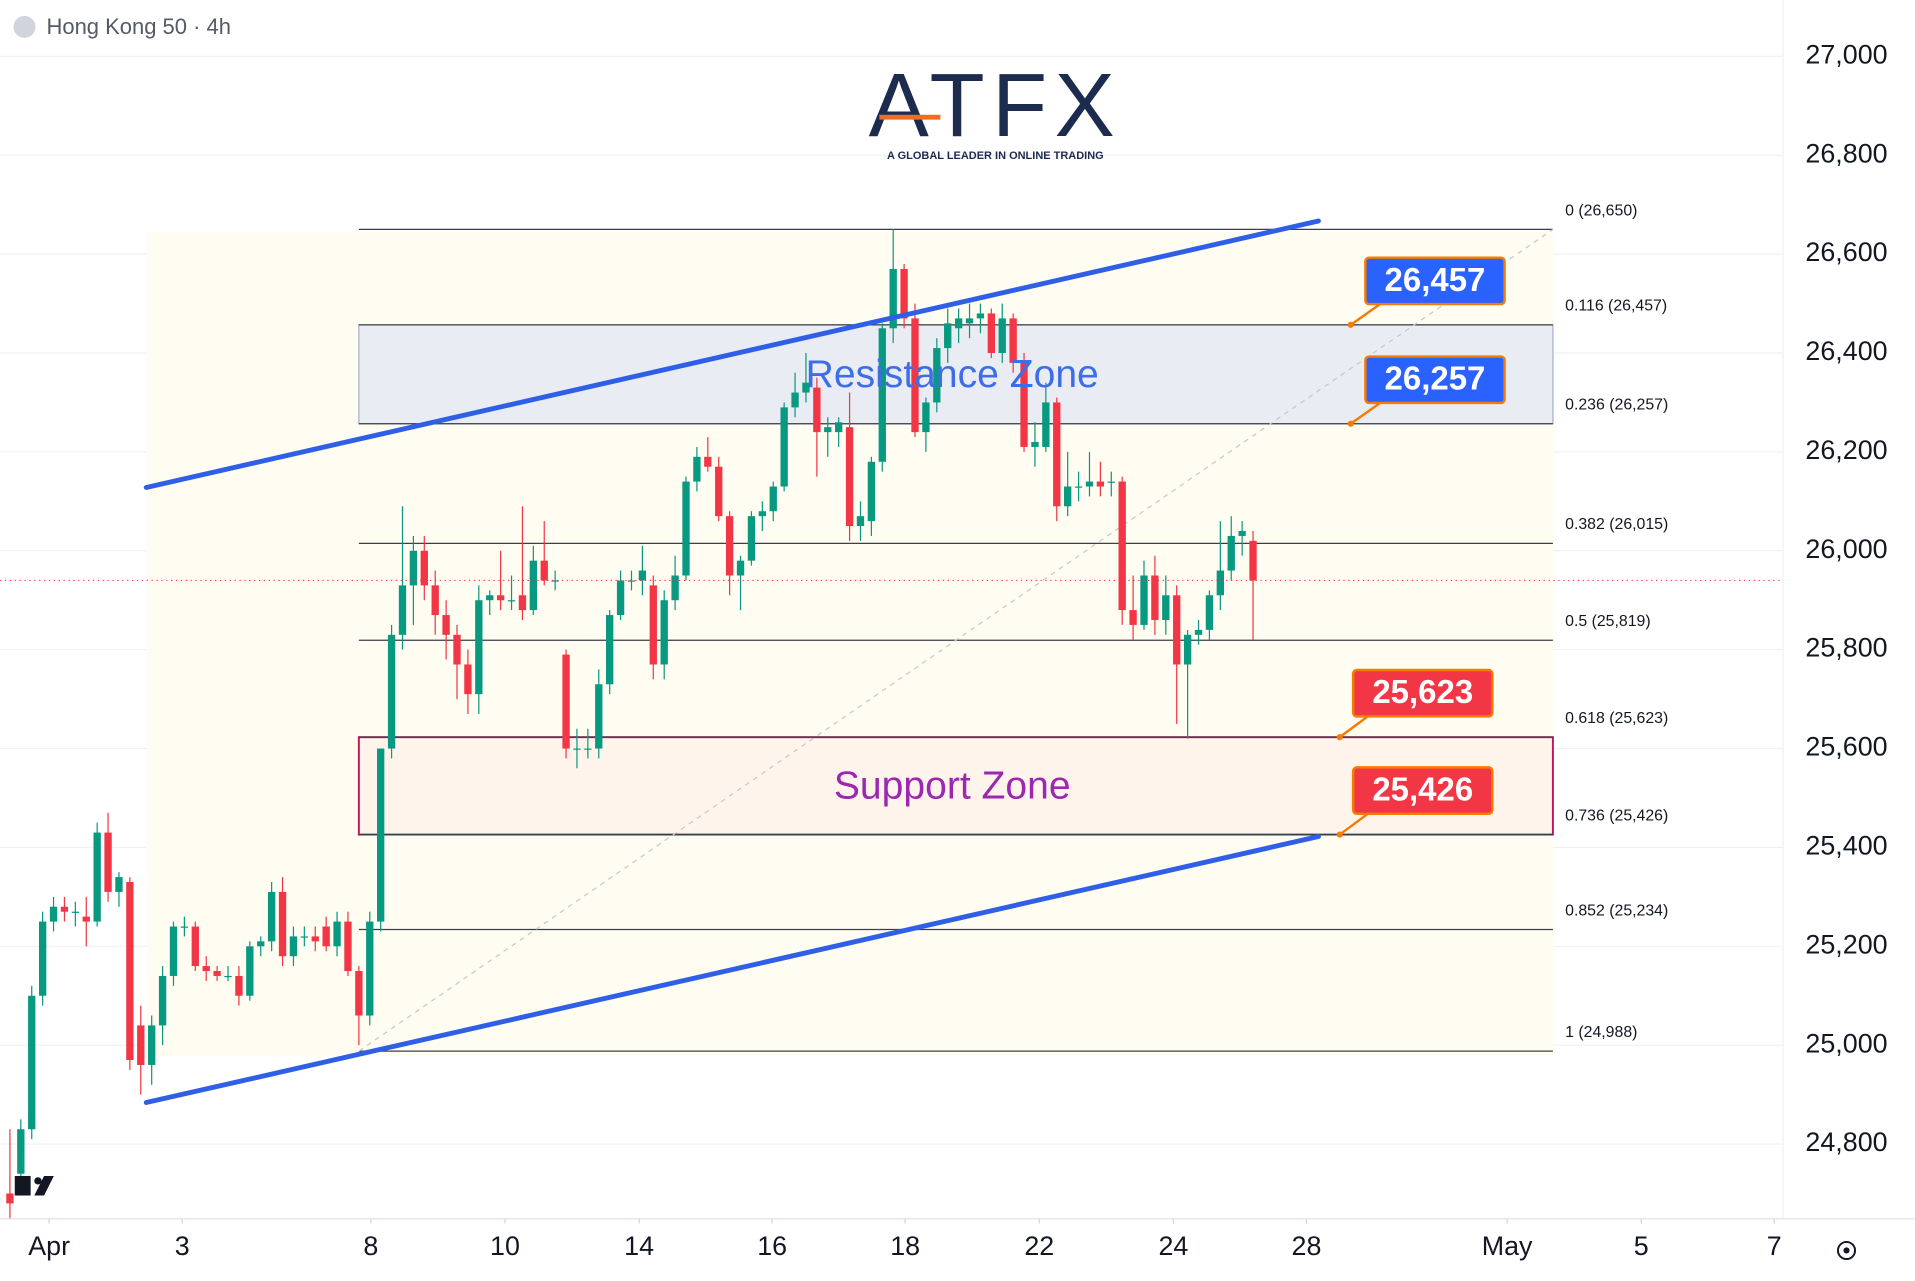 The width and height of the screenshot is (1915, 1281). Describe the element at coordinates (1846, 846) in the screenshot. I see `y-tick-label: 25,400` at that location.